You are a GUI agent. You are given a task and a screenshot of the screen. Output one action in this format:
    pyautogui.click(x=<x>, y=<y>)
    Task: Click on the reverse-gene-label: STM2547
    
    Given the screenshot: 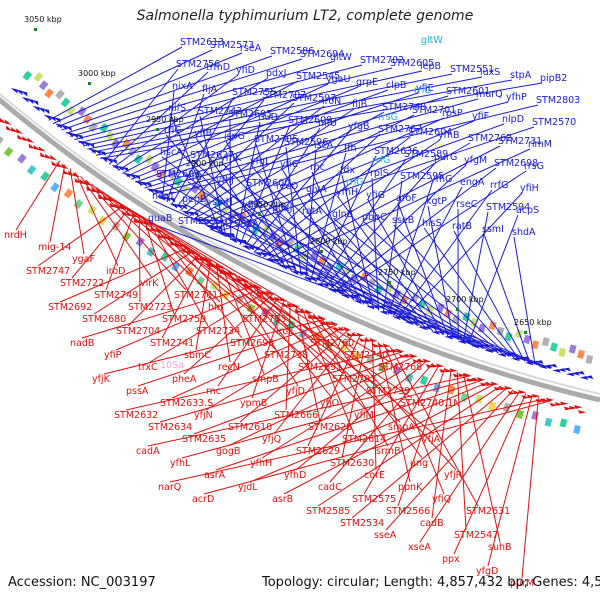 What is the action you would take?
    pyautogui.click(x=476, y=535)
    